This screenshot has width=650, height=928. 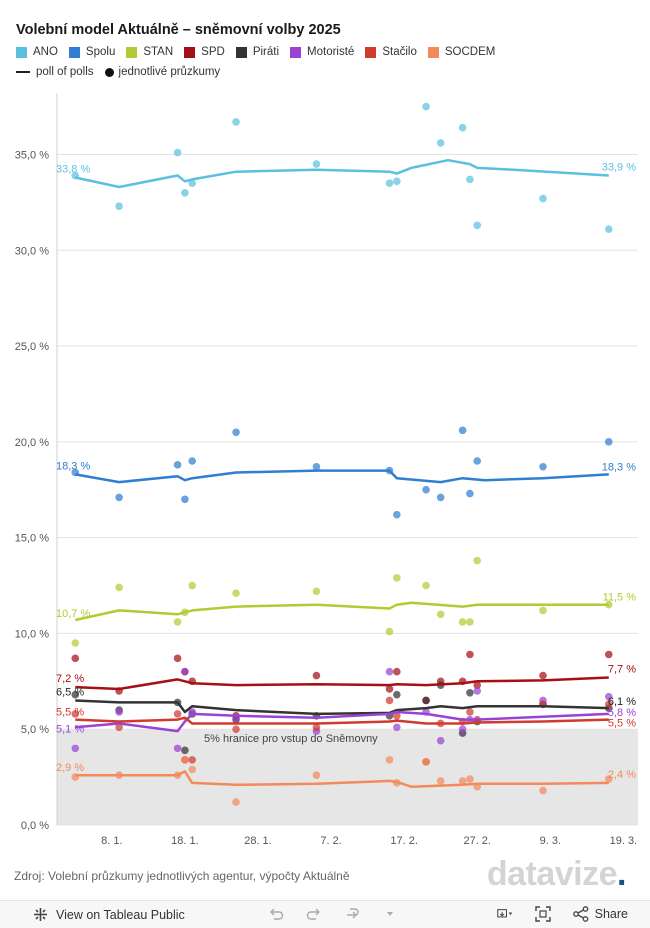 I want to click on share-icon, so click(x=580, y=914).